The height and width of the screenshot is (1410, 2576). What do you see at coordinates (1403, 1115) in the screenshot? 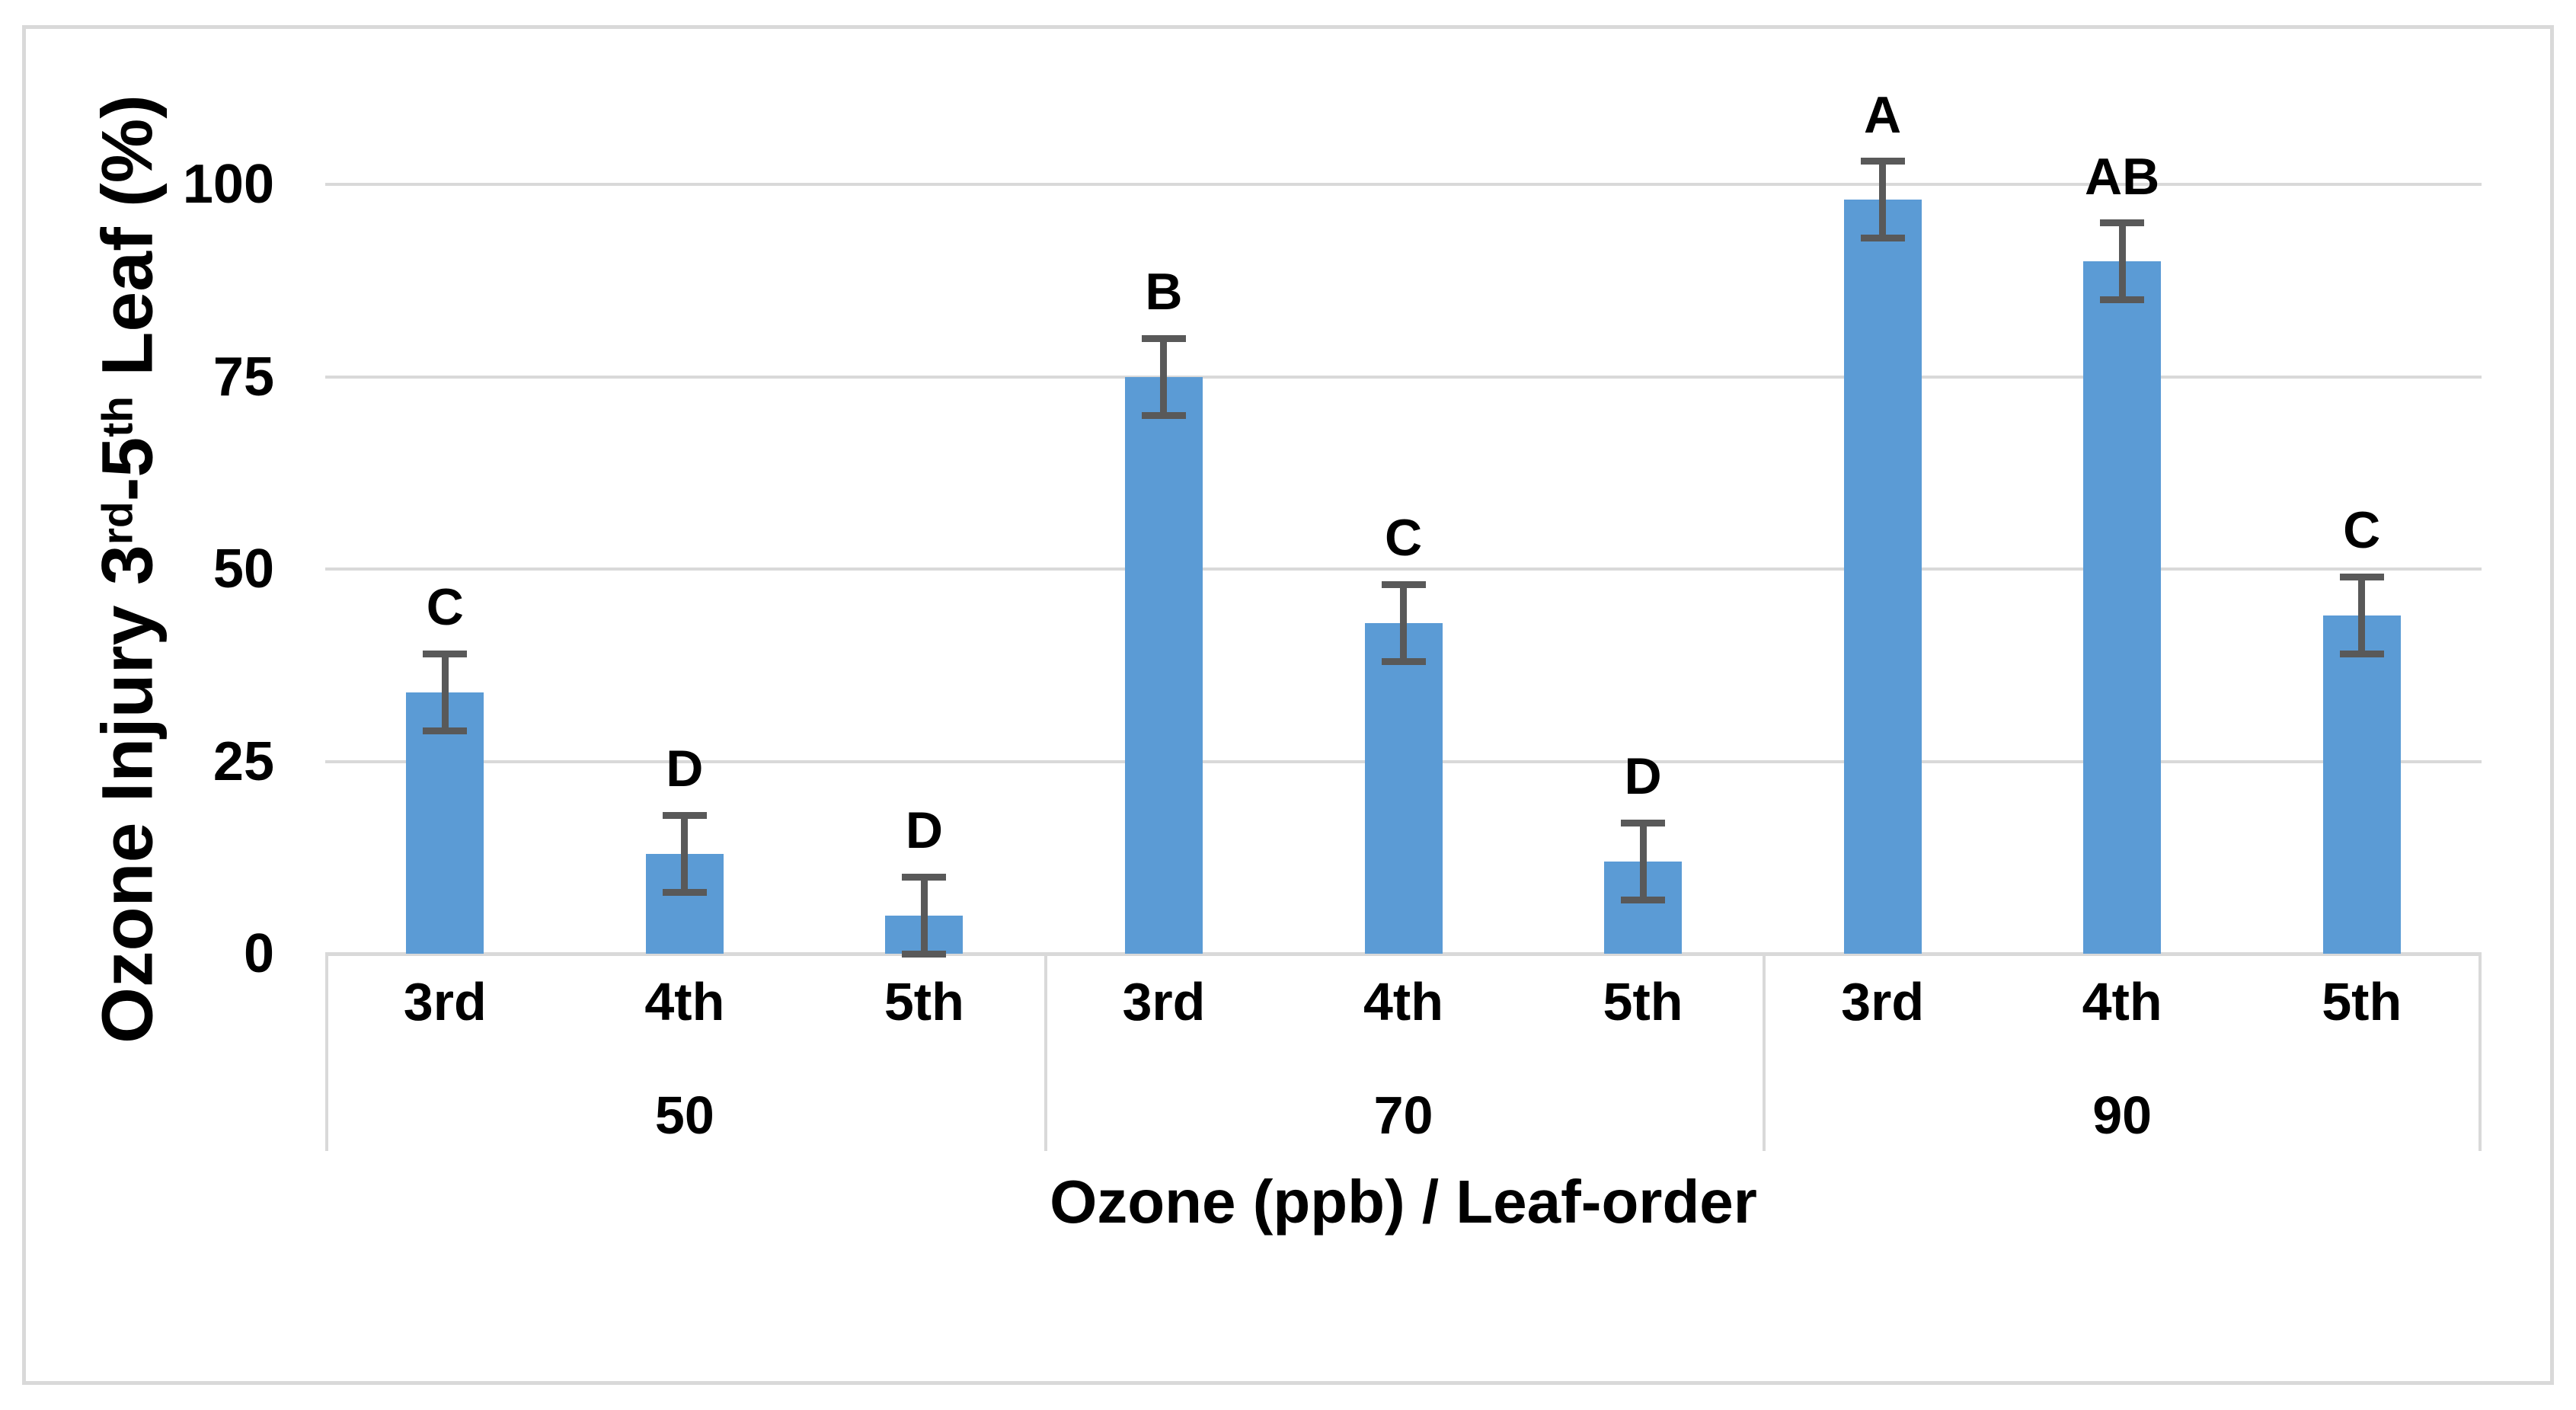
I see `group-label: 70` at bounding box center [1403, 1115].